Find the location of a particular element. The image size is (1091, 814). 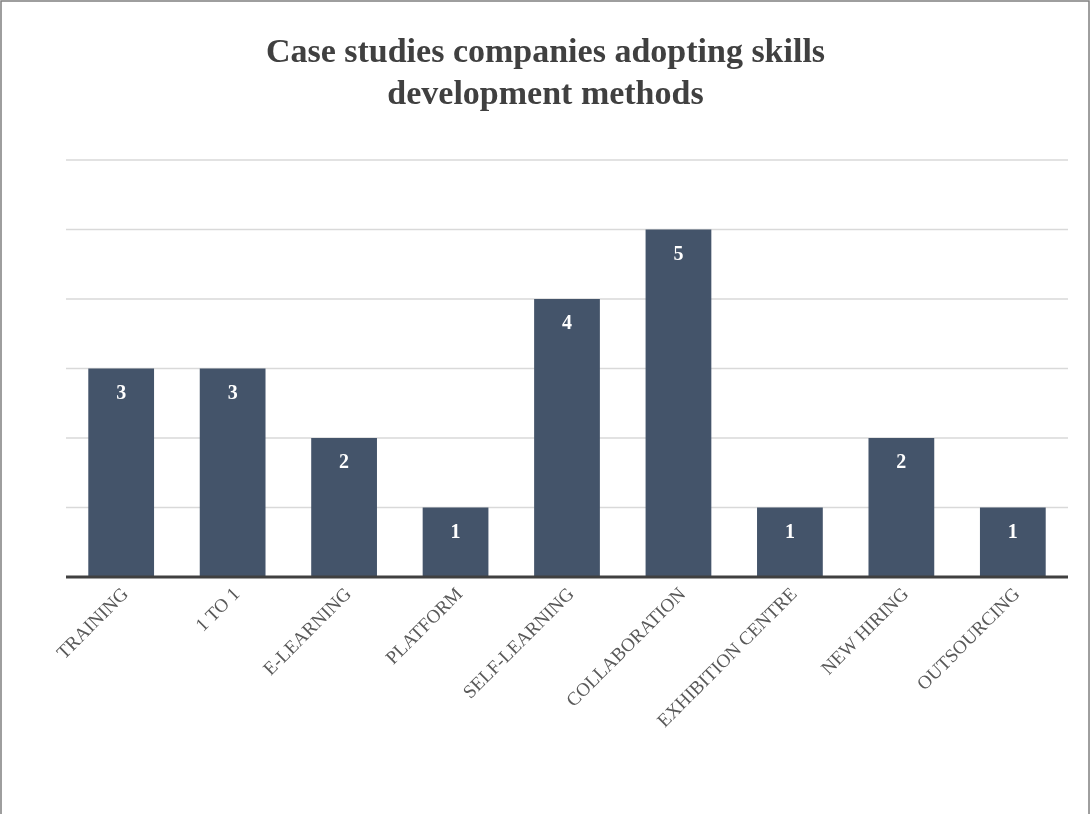

chart-title: Case studies companies adopting skills development methods is located at coordinates (545, 71).